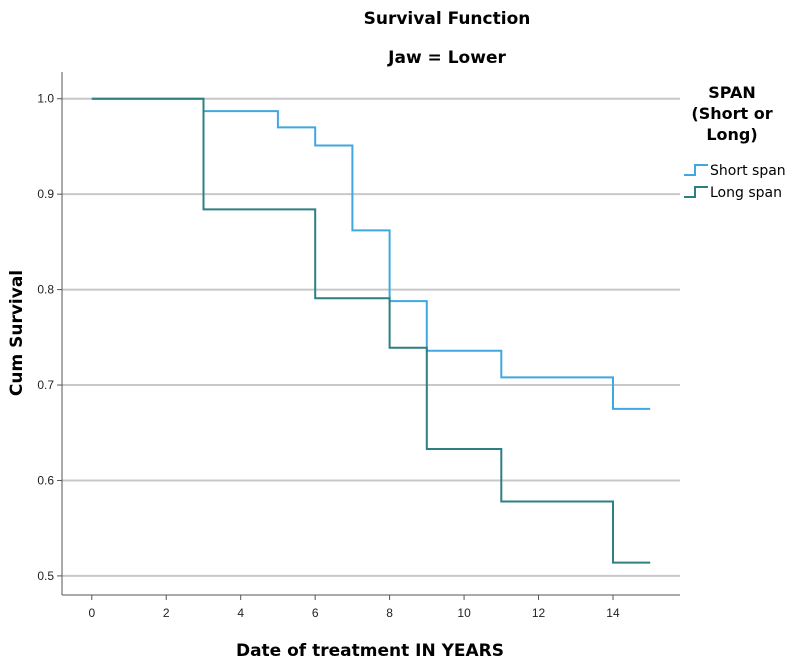 This screenshot has height=662, width=786. What do you see at coordinates (613, 613) in the screenshot?
I see `x-tick-label: 14` at bounding box center [613, 613].